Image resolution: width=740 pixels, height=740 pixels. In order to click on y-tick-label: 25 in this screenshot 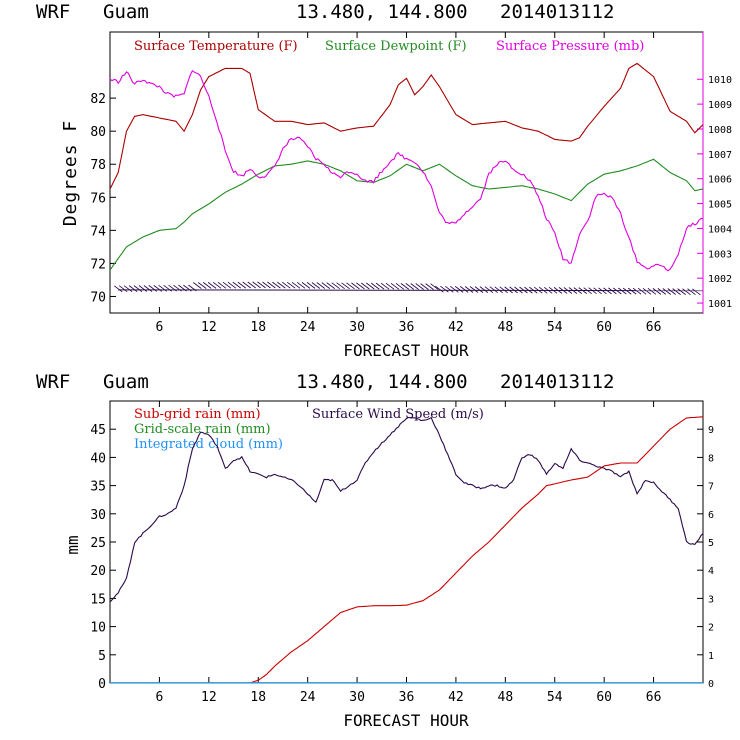, I will do `click(98, 543)`.